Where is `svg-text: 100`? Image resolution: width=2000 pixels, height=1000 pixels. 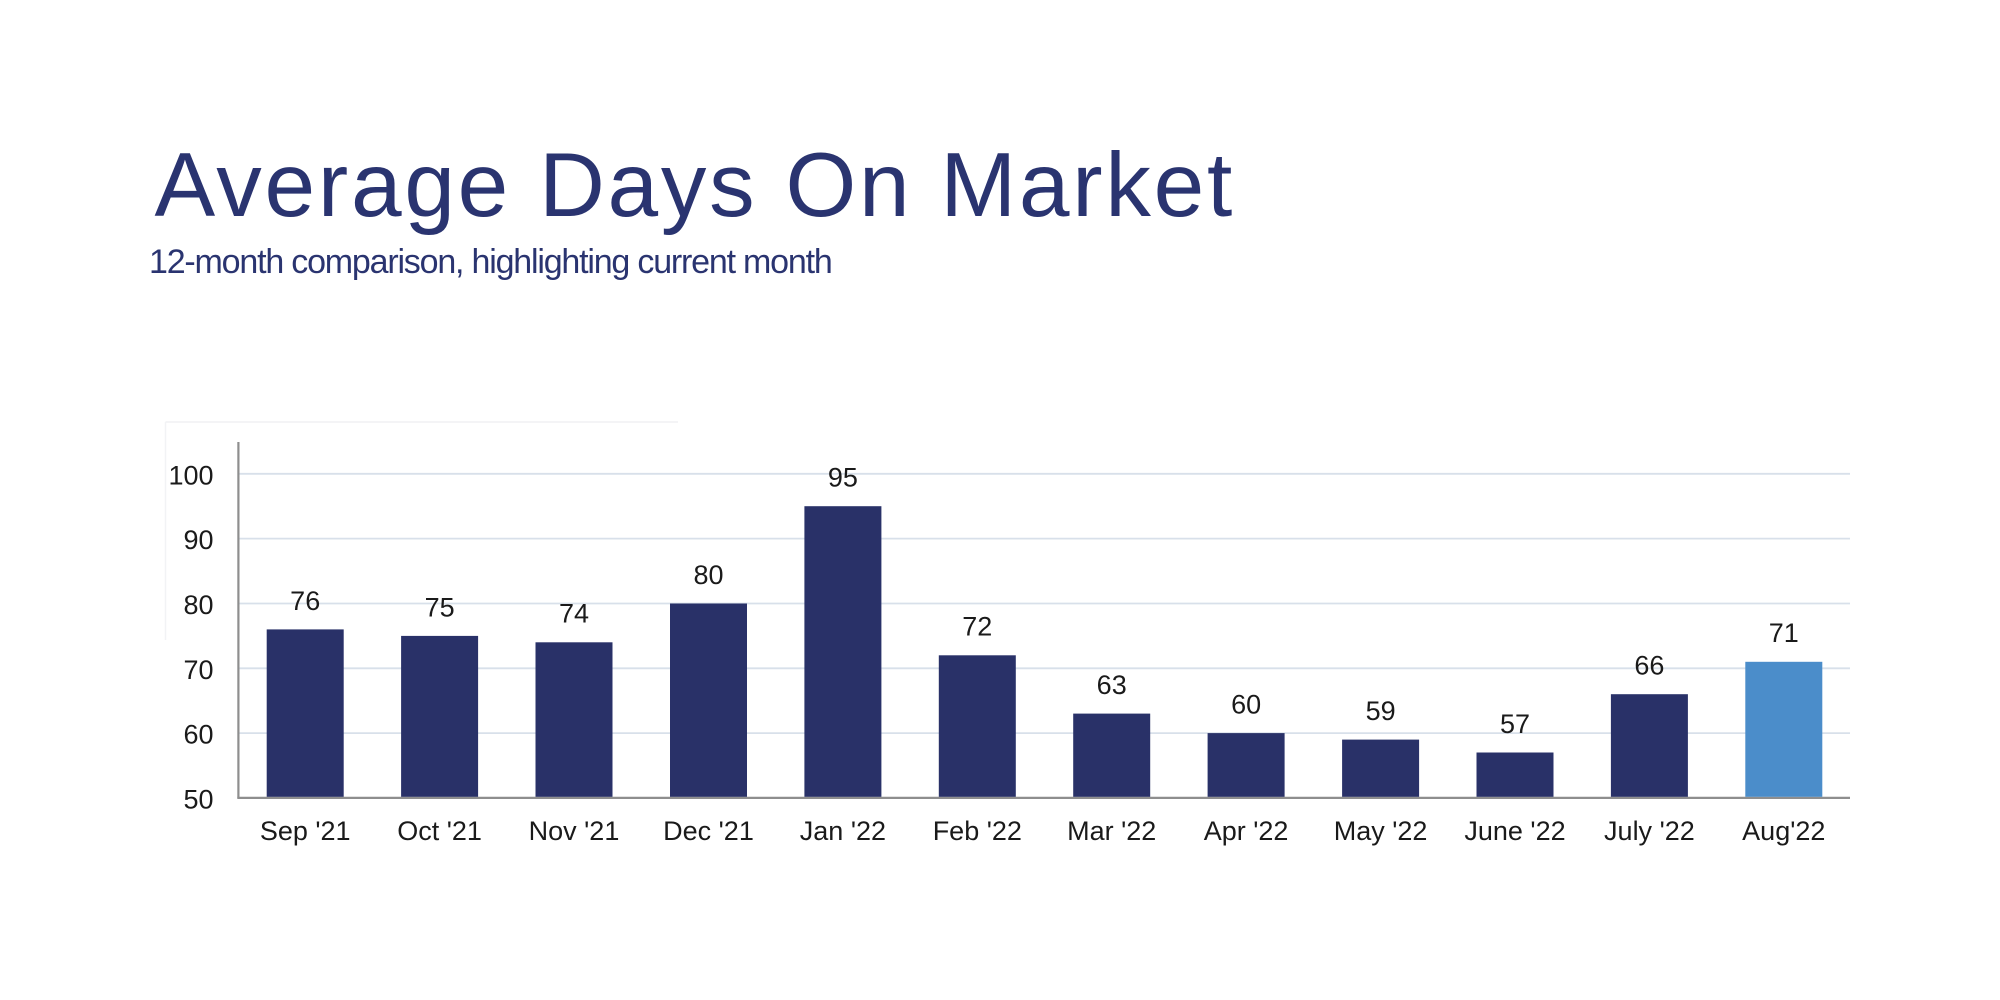 svg-text: 100 is located at coordinates (190, 475).